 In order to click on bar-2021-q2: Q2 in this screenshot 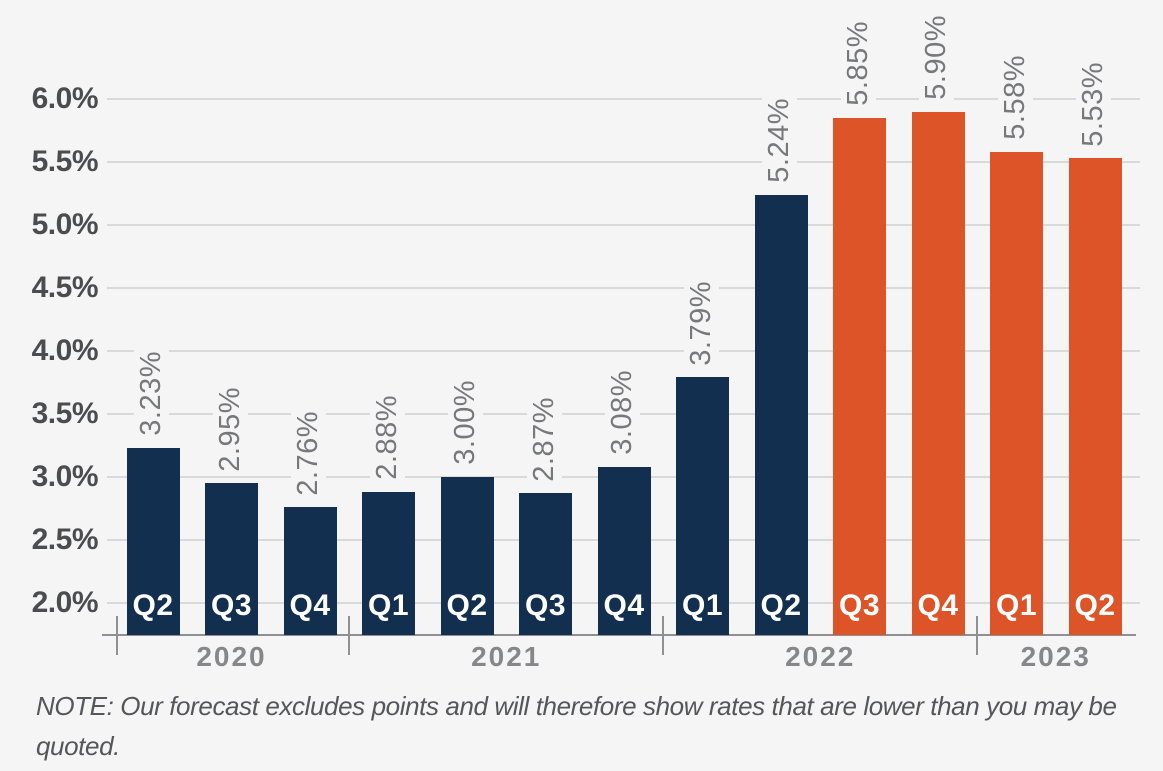, I will do `click(467, 556)`.